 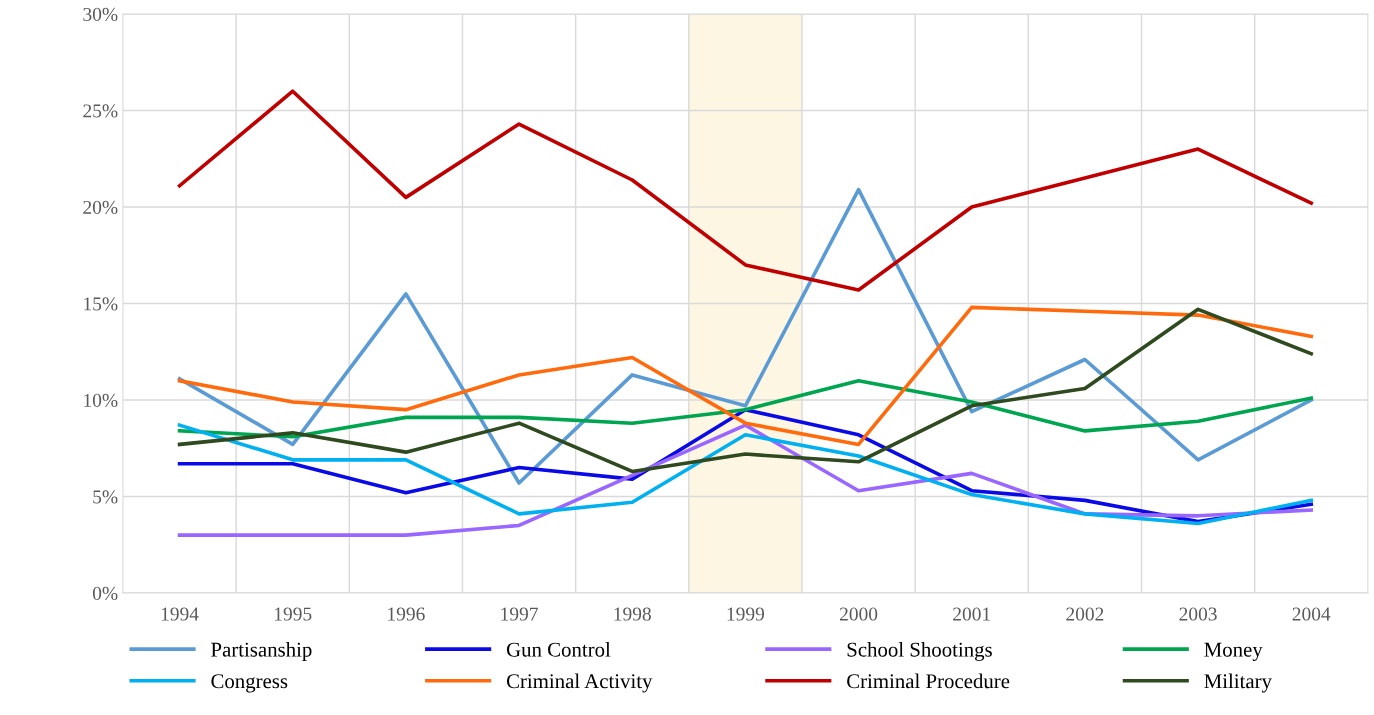 What do you see at coordinates (746, 614) in the screenshot?
I see `x-tick-label: 1999` at bounding box center [746, 614].